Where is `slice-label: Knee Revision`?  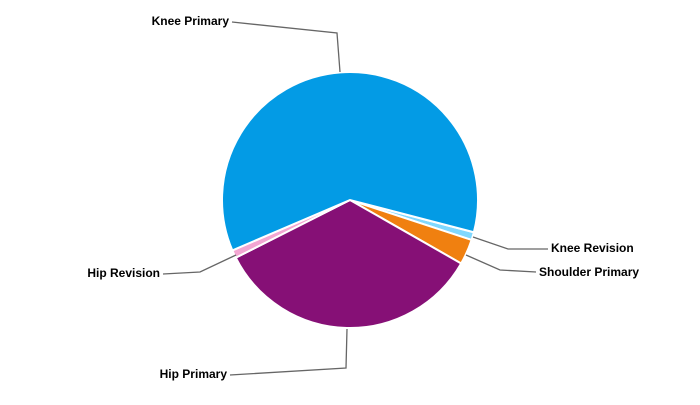 slice-label: Knee Revision is located at coordinates (592, 248).